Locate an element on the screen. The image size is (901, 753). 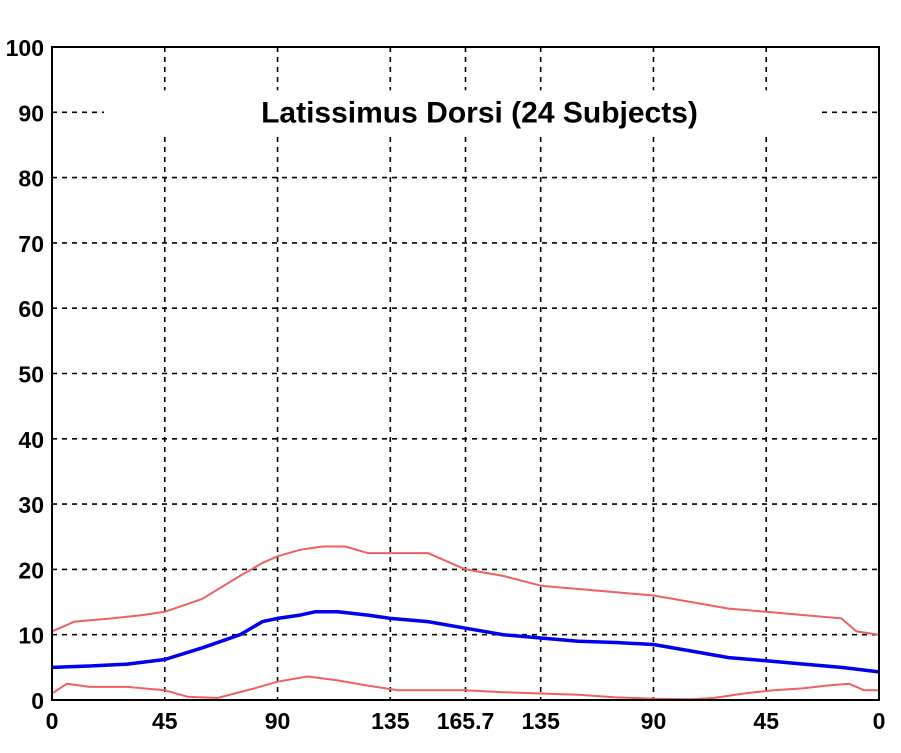
upper-series-line is located at coordinates (465, 590).